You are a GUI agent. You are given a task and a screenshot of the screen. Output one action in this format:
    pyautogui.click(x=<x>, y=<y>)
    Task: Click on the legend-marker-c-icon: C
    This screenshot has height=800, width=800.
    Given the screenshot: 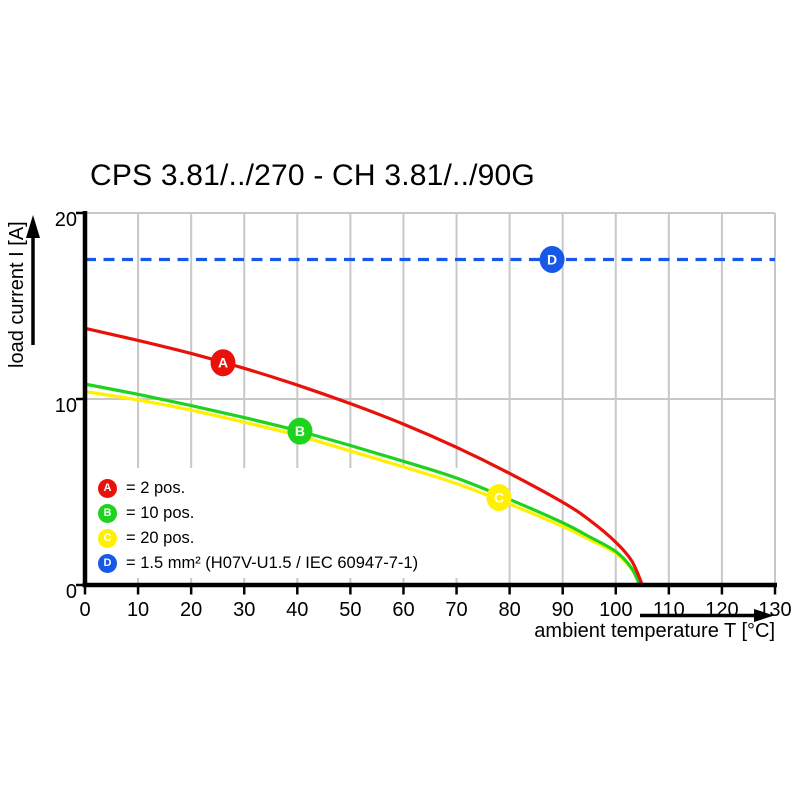 What is the action you would take?
    pyautogui.click(x=107, y=538)
    